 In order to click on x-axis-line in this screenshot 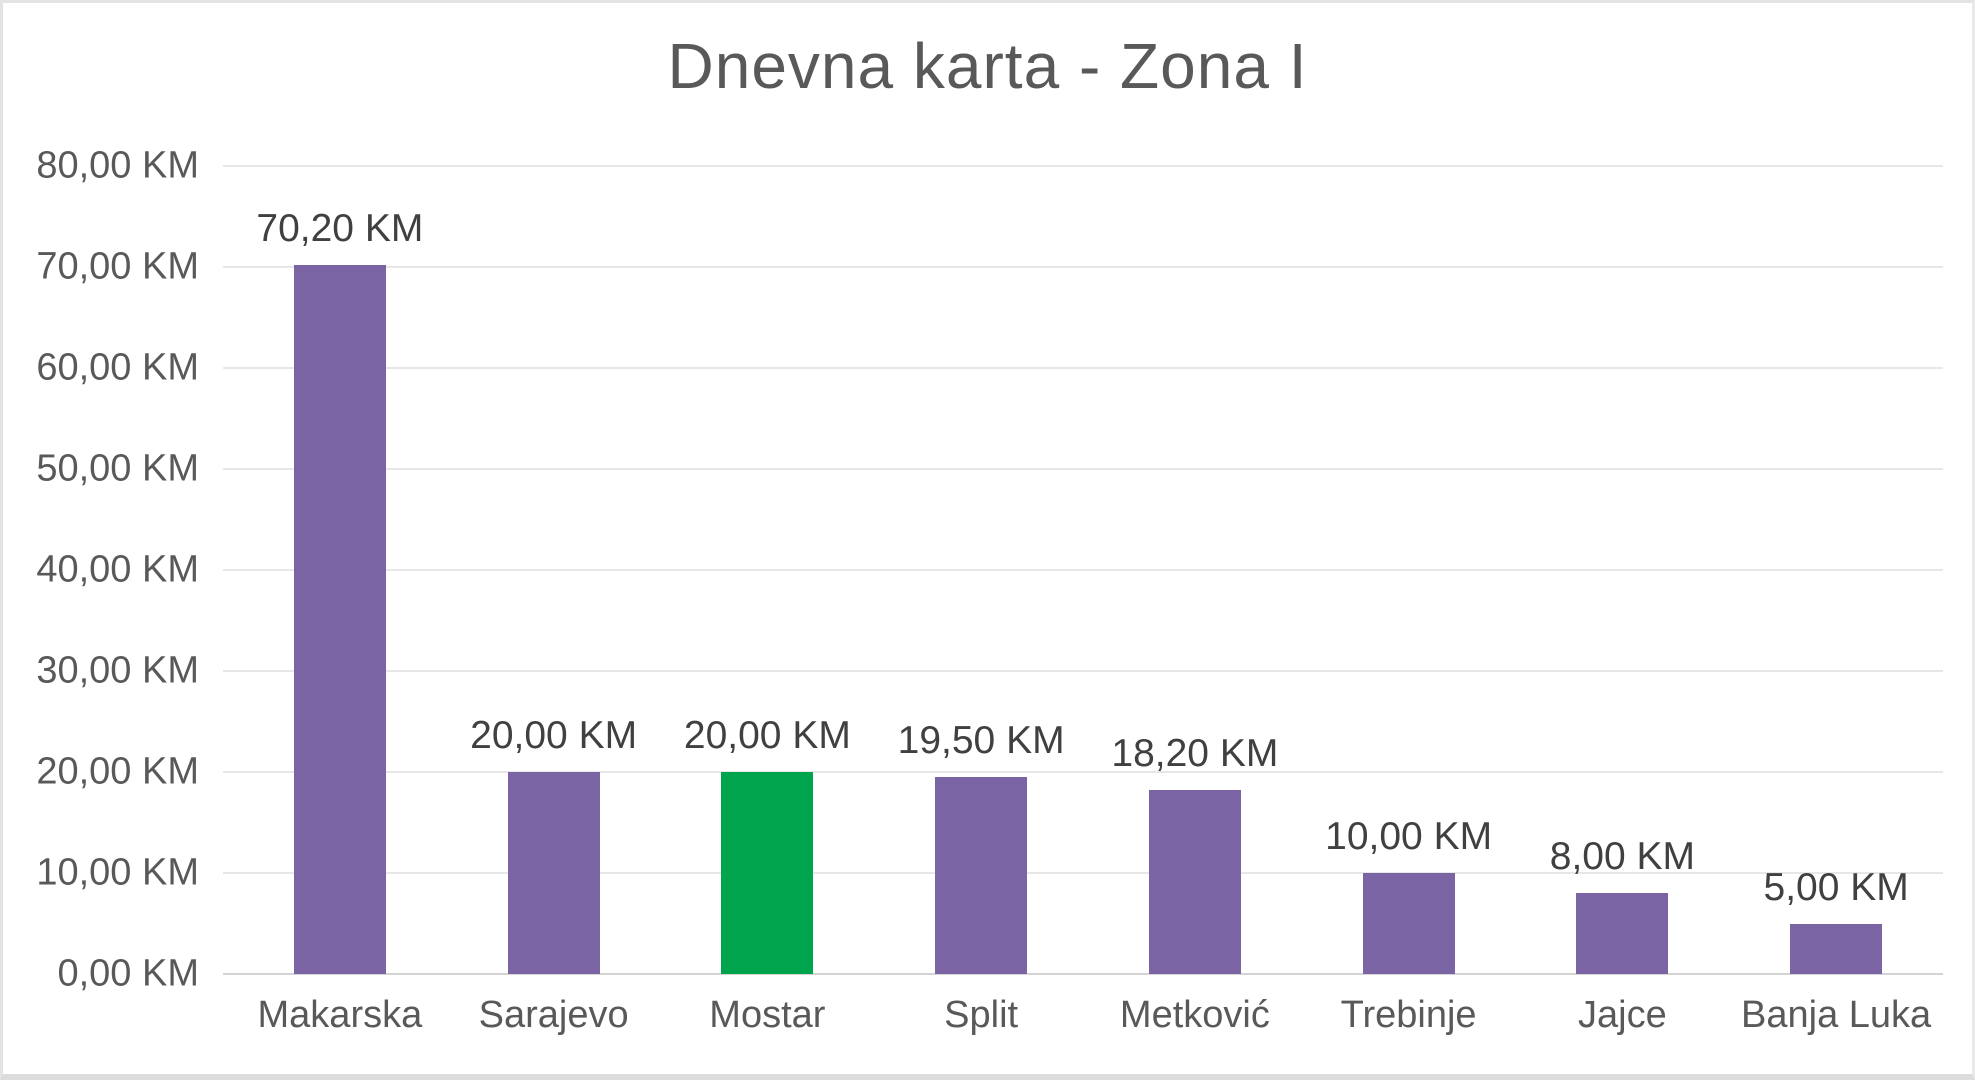, I will do `click(1083, 974)`.